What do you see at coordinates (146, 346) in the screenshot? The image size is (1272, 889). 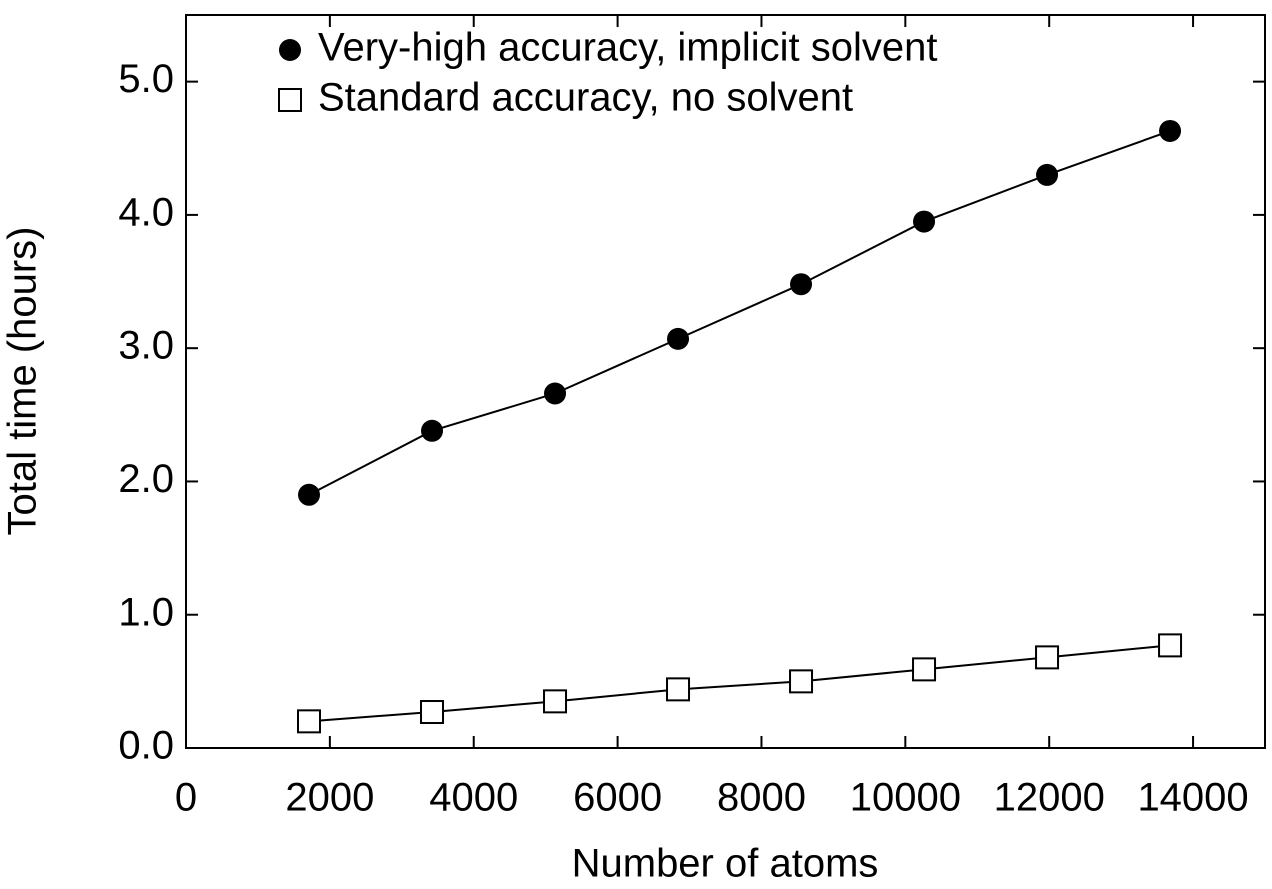 I see `y-tick-label: 3.0` at bounding box center [146, 346].